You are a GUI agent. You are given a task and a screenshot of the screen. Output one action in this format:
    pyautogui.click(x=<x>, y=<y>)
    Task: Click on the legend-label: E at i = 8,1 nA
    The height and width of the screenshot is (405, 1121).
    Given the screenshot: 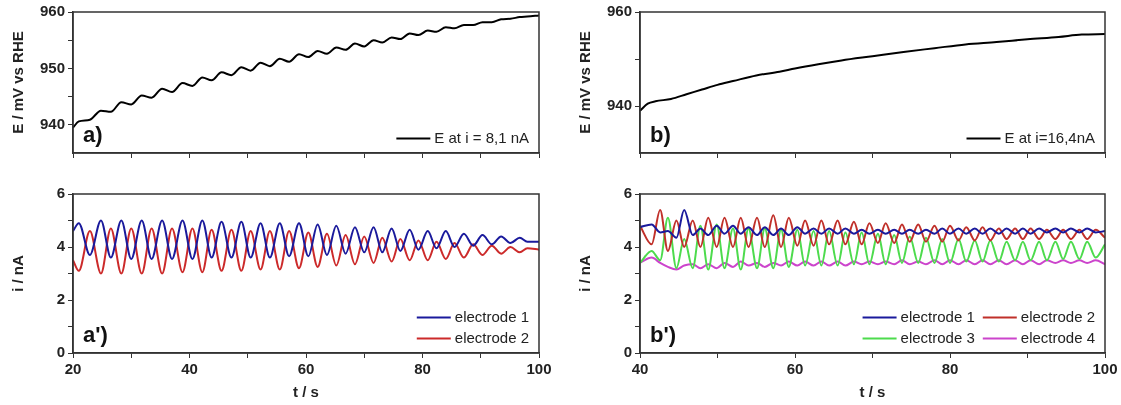 What is the action you would take?
    pyautogui.click(x=482, y=137)
    